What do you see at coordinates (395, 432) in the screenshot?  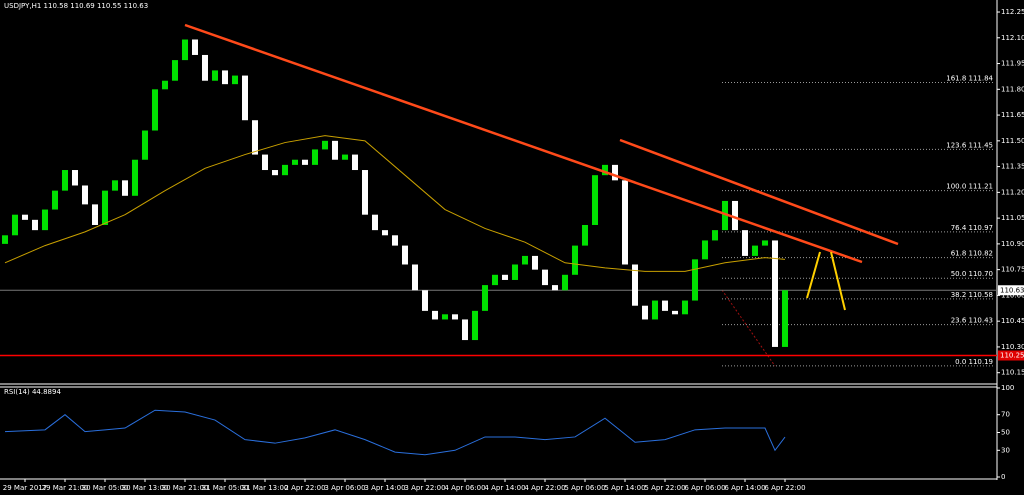 I see `rsi-line` at bounding box center [395, 432].